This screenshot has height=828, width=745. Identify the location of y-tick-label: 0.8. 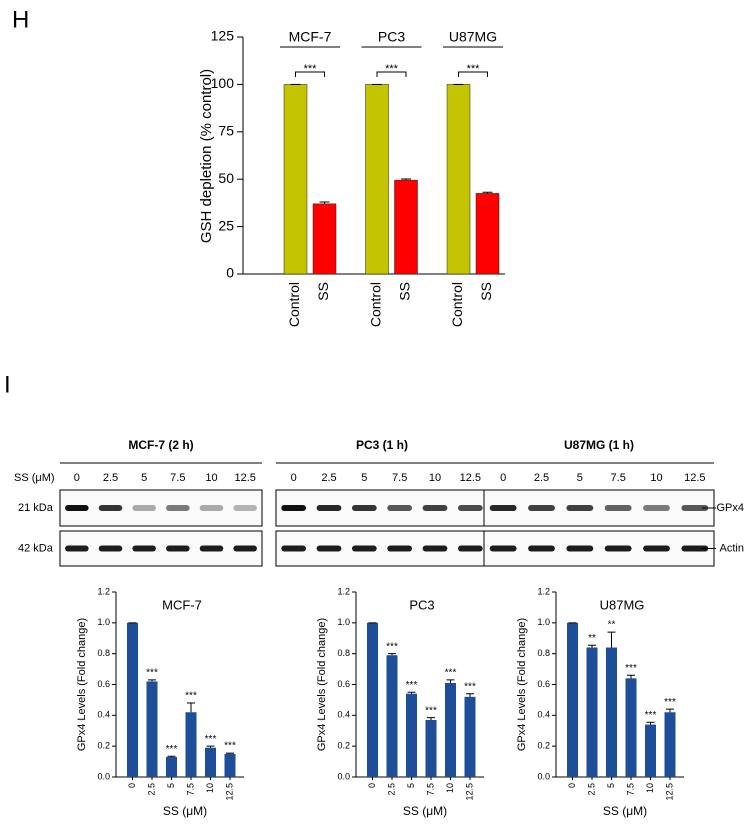
(543, 653).